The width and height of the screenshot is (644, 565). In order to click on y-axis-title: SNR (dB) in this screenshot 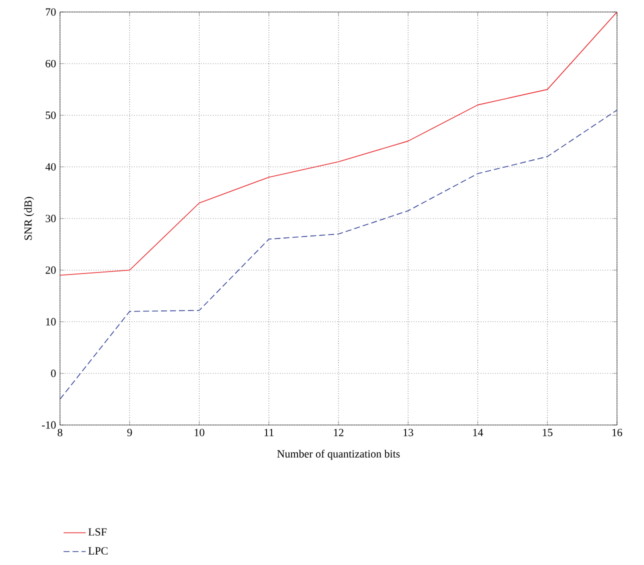, I will do `click(29, 218)`.